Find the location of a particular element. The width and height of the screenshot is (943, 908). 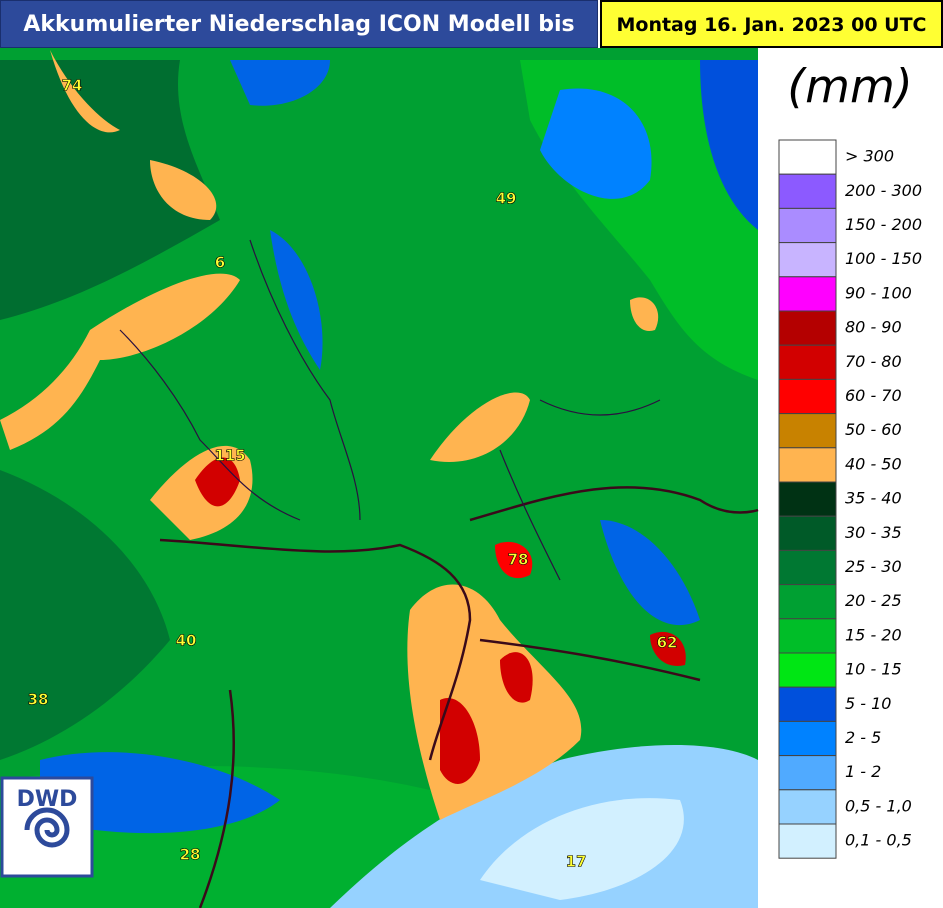

legend-label: 90 - 100 is located at coordinates (878, 292).